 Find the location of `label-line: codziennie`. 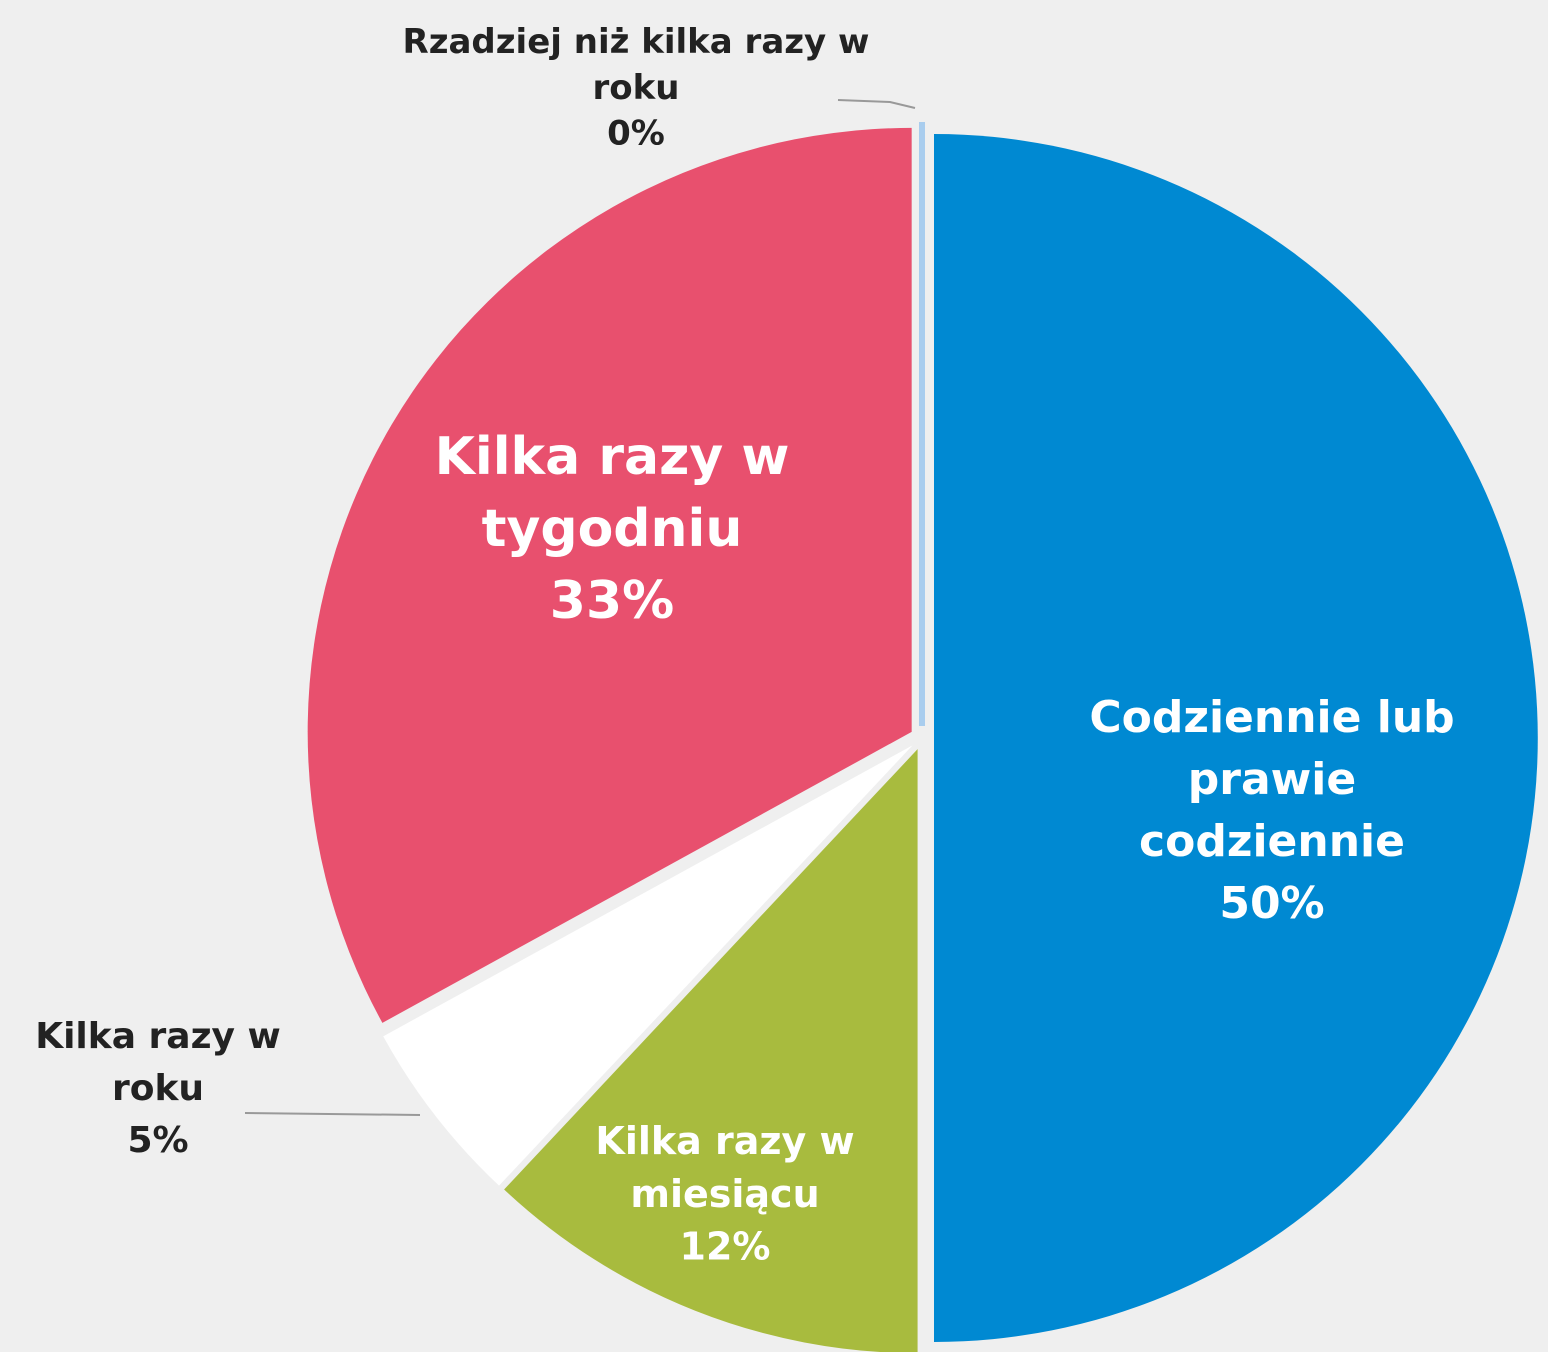

label-line: codziennie is located at coordinates (1272, 841).